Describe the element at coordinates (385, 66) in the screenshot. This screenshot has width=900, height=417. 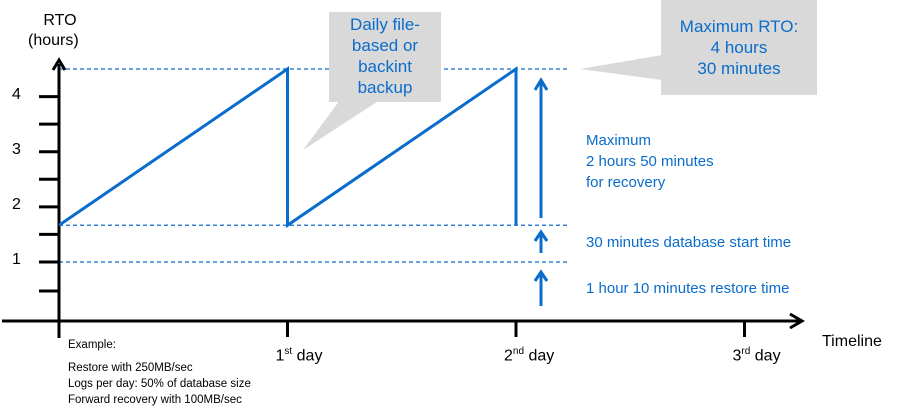
I see `callout-line: backint` at that location.